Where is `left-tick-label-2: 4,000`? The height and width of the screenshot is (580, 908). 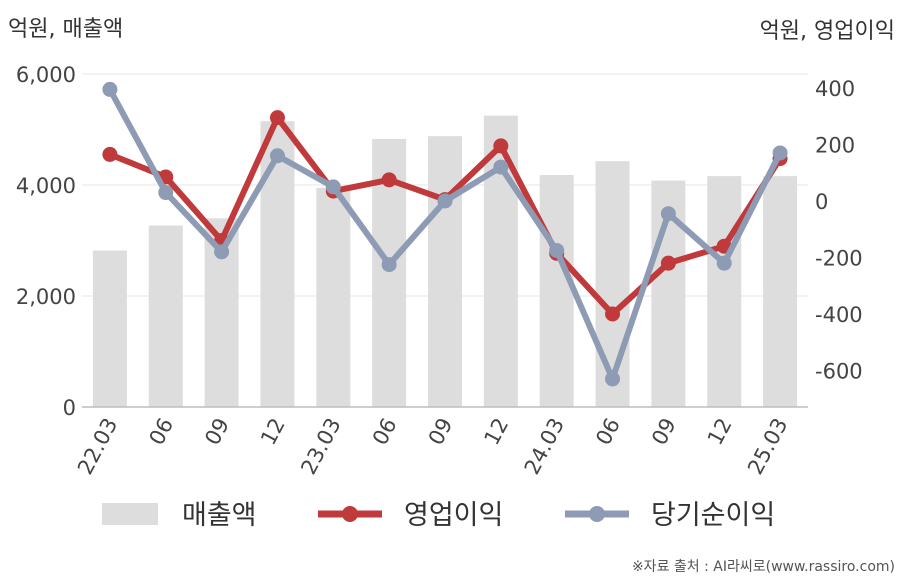 left-tick-label-2: 4,000 is located at coordinates (46, 186).